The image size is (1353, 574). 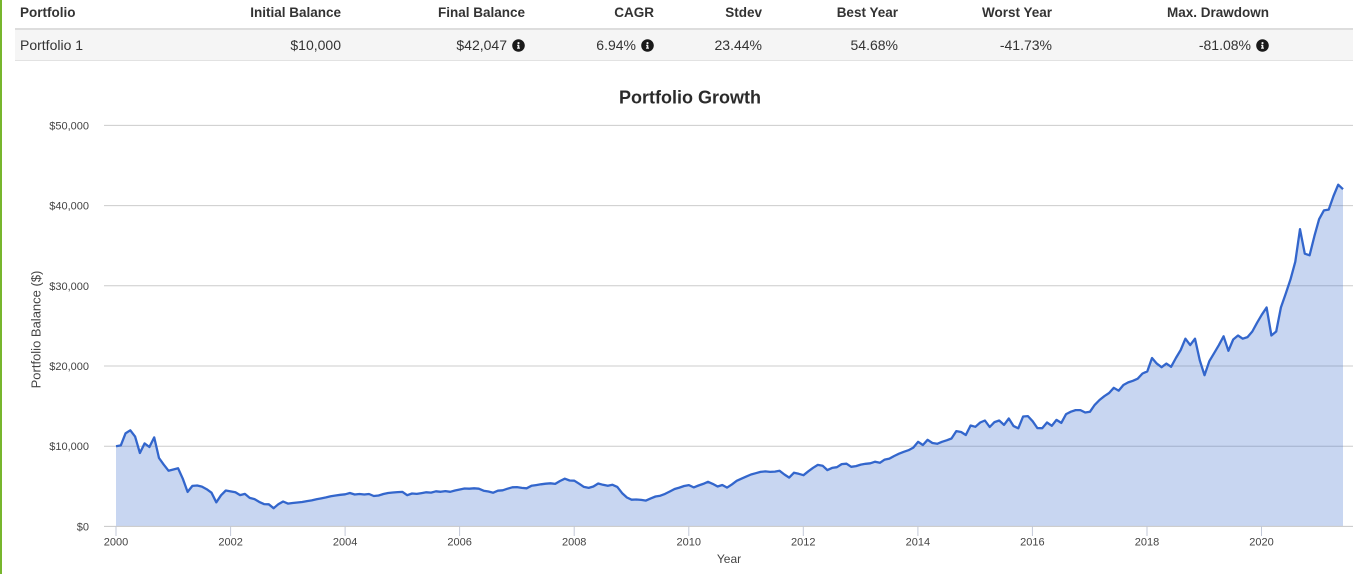 What do you see at coordinates (36, 330) in the screenshot?
I see `svg-text: Portfolio Balance ($)` at bounding box center [36, 330].